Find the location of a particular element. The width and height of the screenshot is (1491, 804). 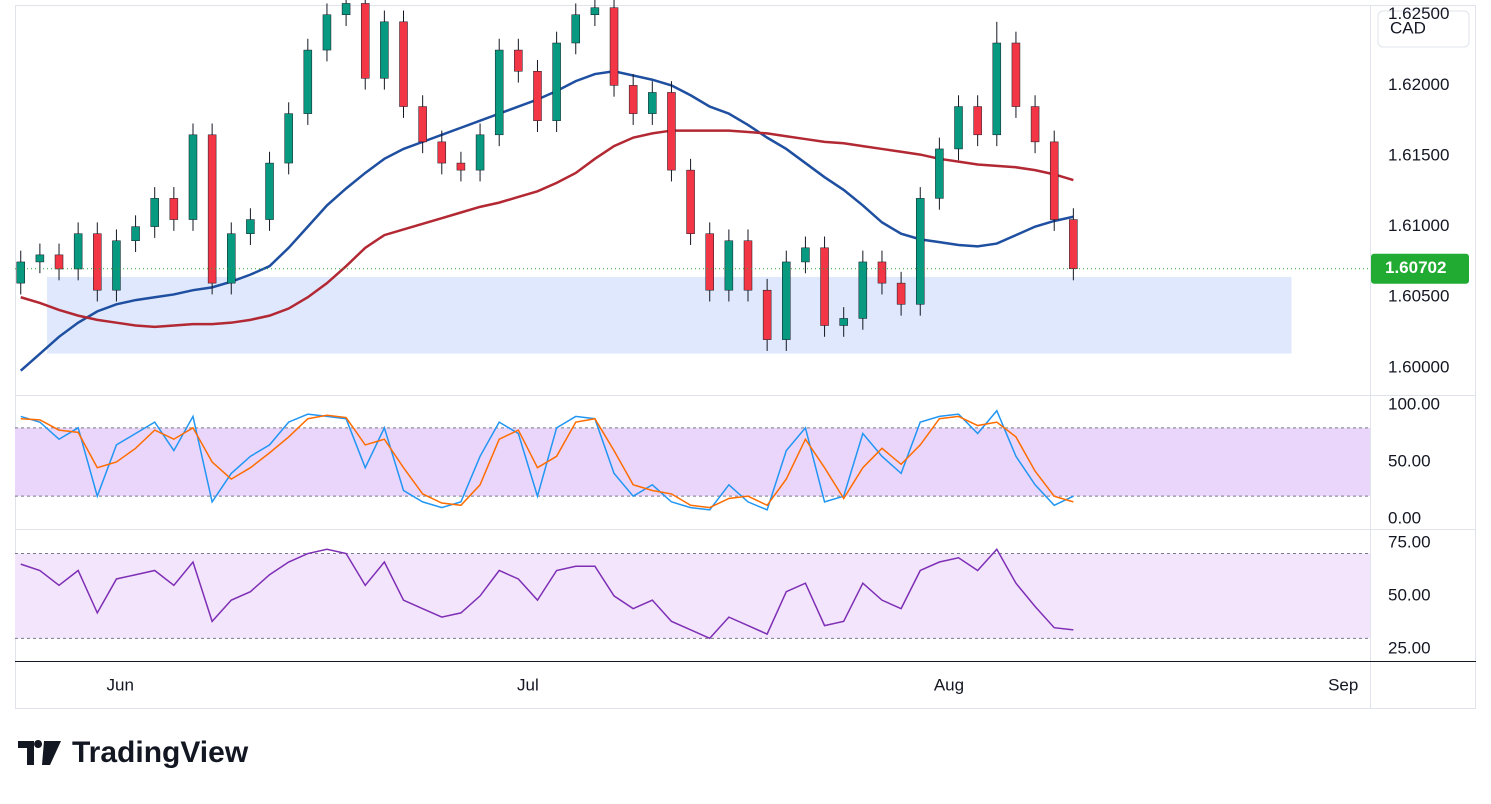

brand-logo: TradingView is located at coordinates (133, 752).